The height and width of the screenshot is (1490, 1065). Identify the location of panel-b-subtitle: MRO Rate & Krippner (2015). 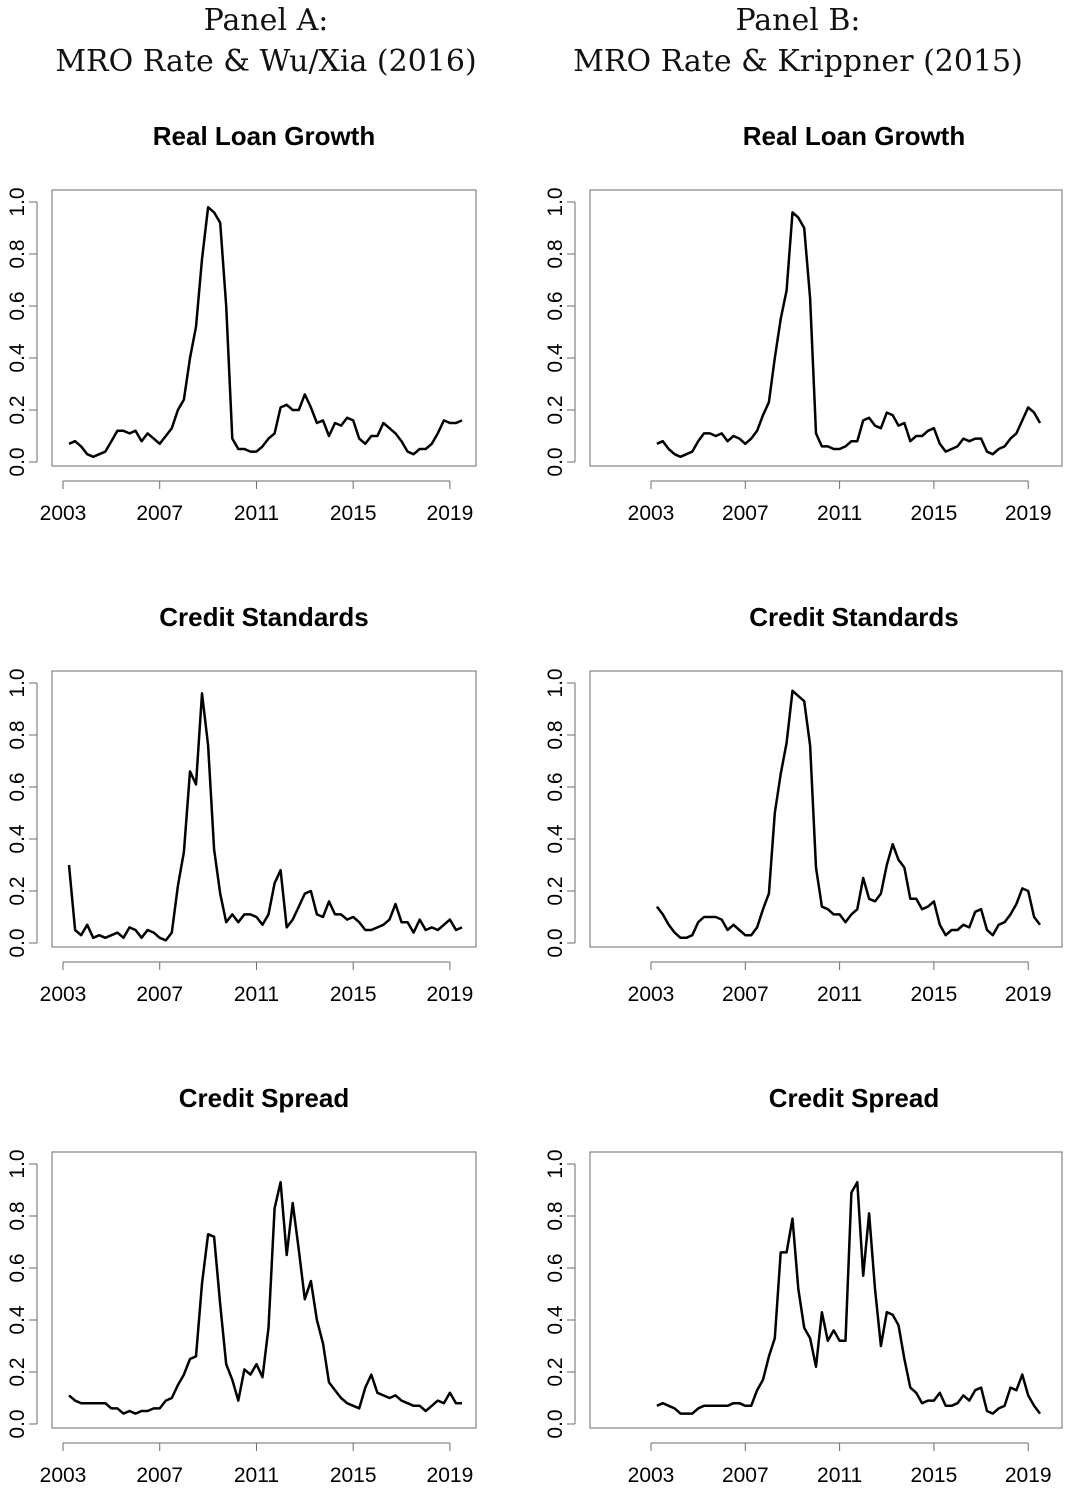
(798, 61).